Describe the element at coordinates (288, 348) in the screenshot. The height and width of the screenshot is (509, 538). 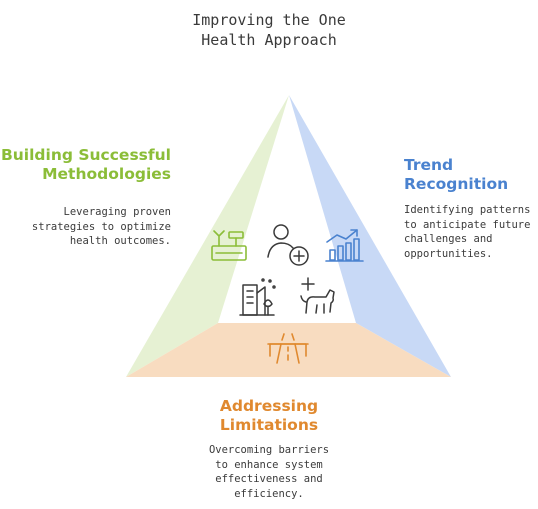
I see `road-icon` at that location.